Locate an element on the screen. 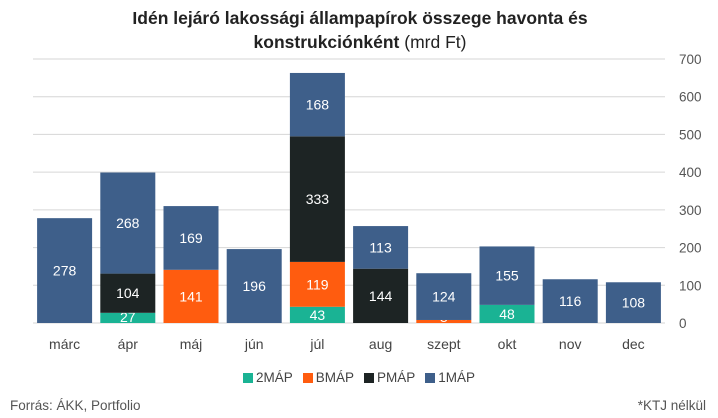 This screenshot has width=718, height=418. x-tick-label-ápr: ápr is located at coordinates (128, 344).